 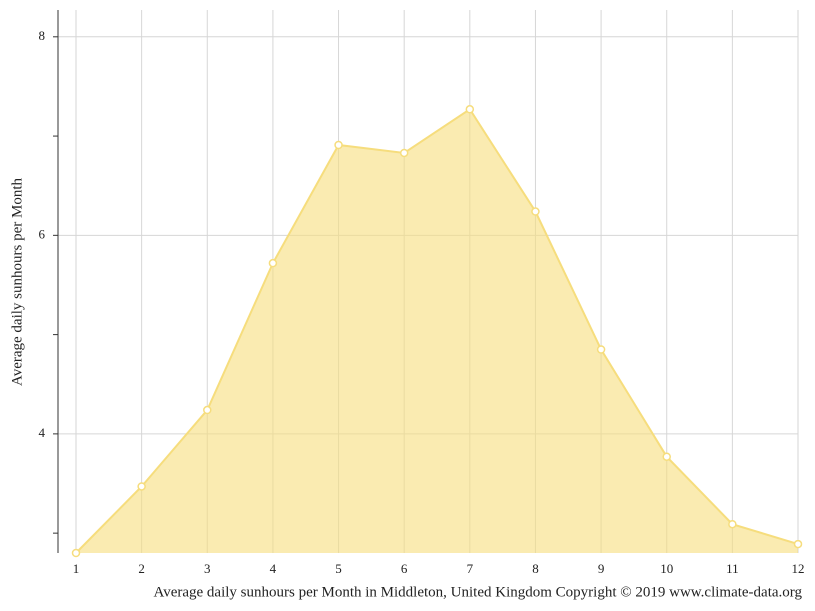 What do you see at coordinates (141, 568) in the screenshot?
I see `x-tick-label: 2` at bounding box center [141, 568].